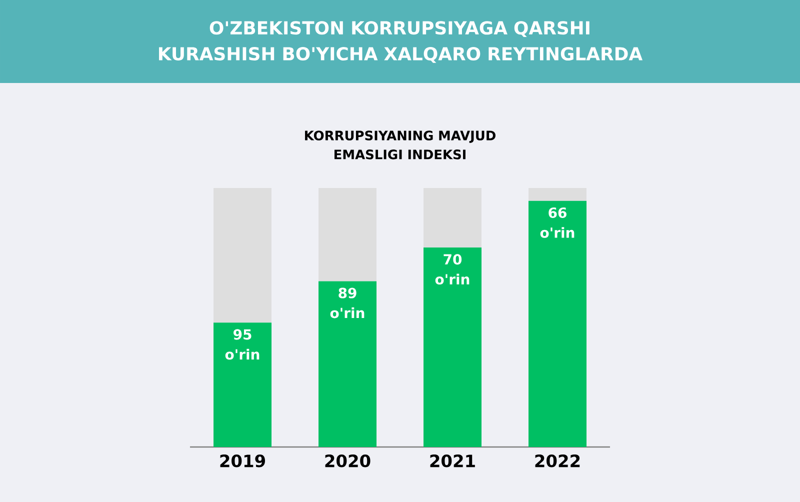  What do you see at coordinates (243, 461) in the screenshot?
I see `x-tick-label: 2019` at bounding box center [243, 461].